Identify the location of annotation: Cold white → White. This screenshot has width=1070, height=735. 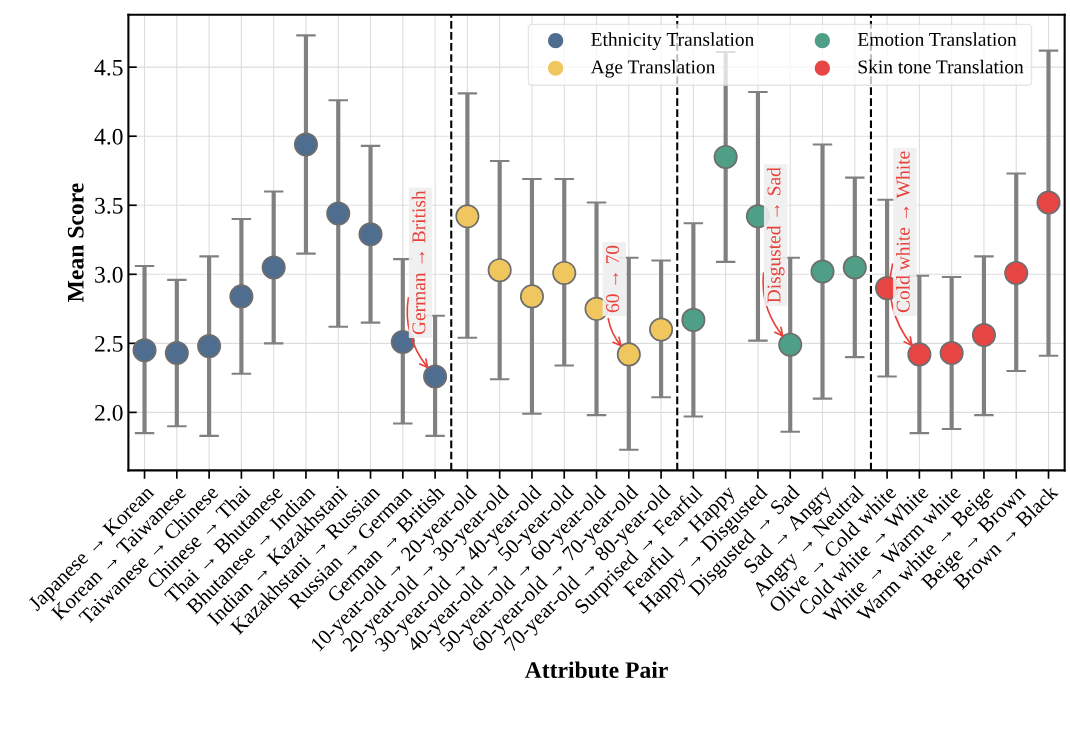
(903, 232).